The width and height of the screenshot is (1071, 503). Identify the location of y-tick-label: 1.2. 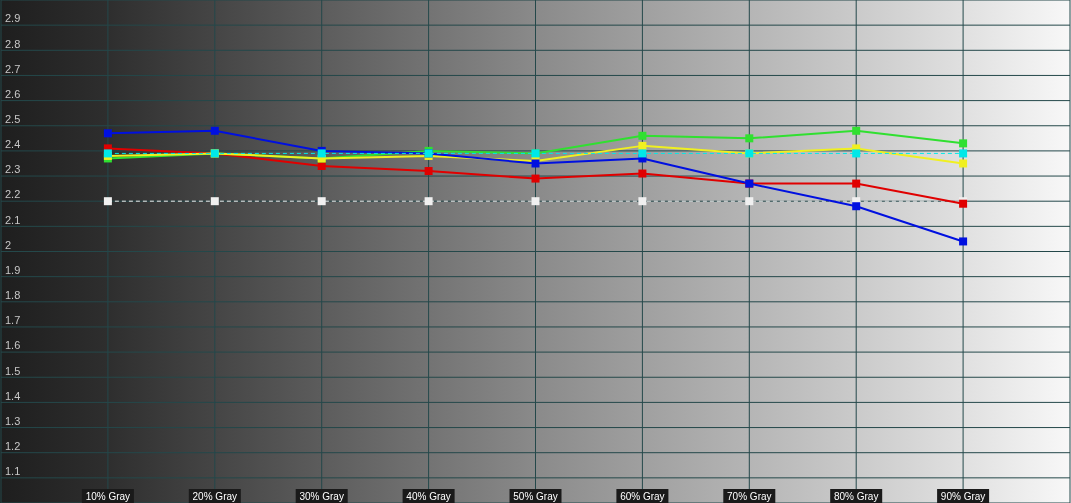
(13, 445).